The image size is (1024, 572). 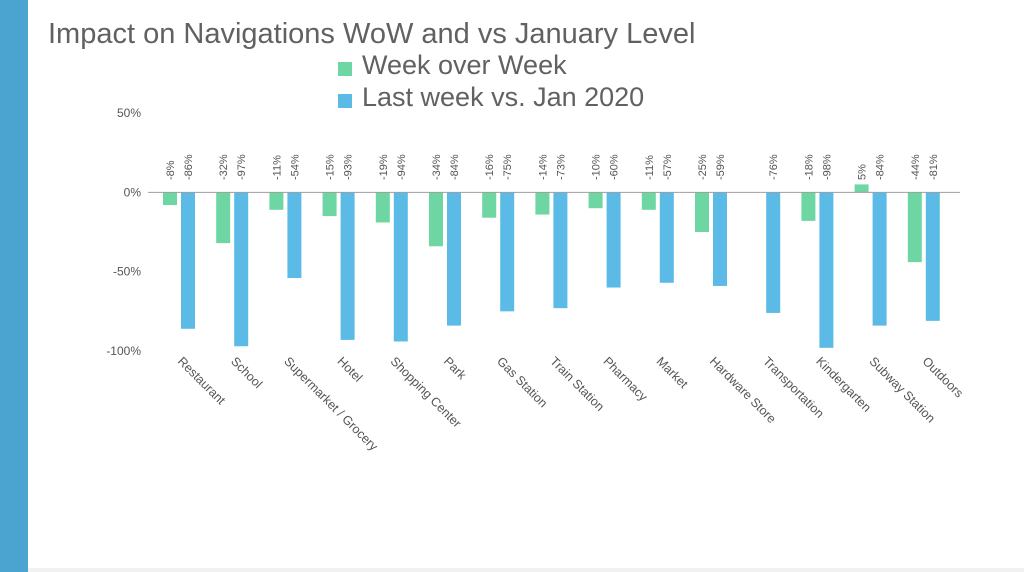 What do you see at coordinates (202, 381) in the screenshot?
I see `x-category-label: Restaurant` at bounding box center [202, 381].